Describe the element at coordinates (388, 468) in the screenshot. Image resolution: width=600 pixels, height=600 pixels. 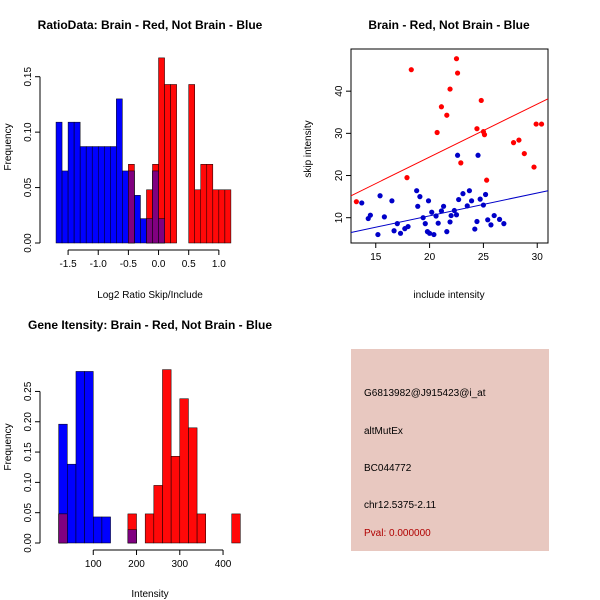
I see `accession-text: BC044772` at that location.